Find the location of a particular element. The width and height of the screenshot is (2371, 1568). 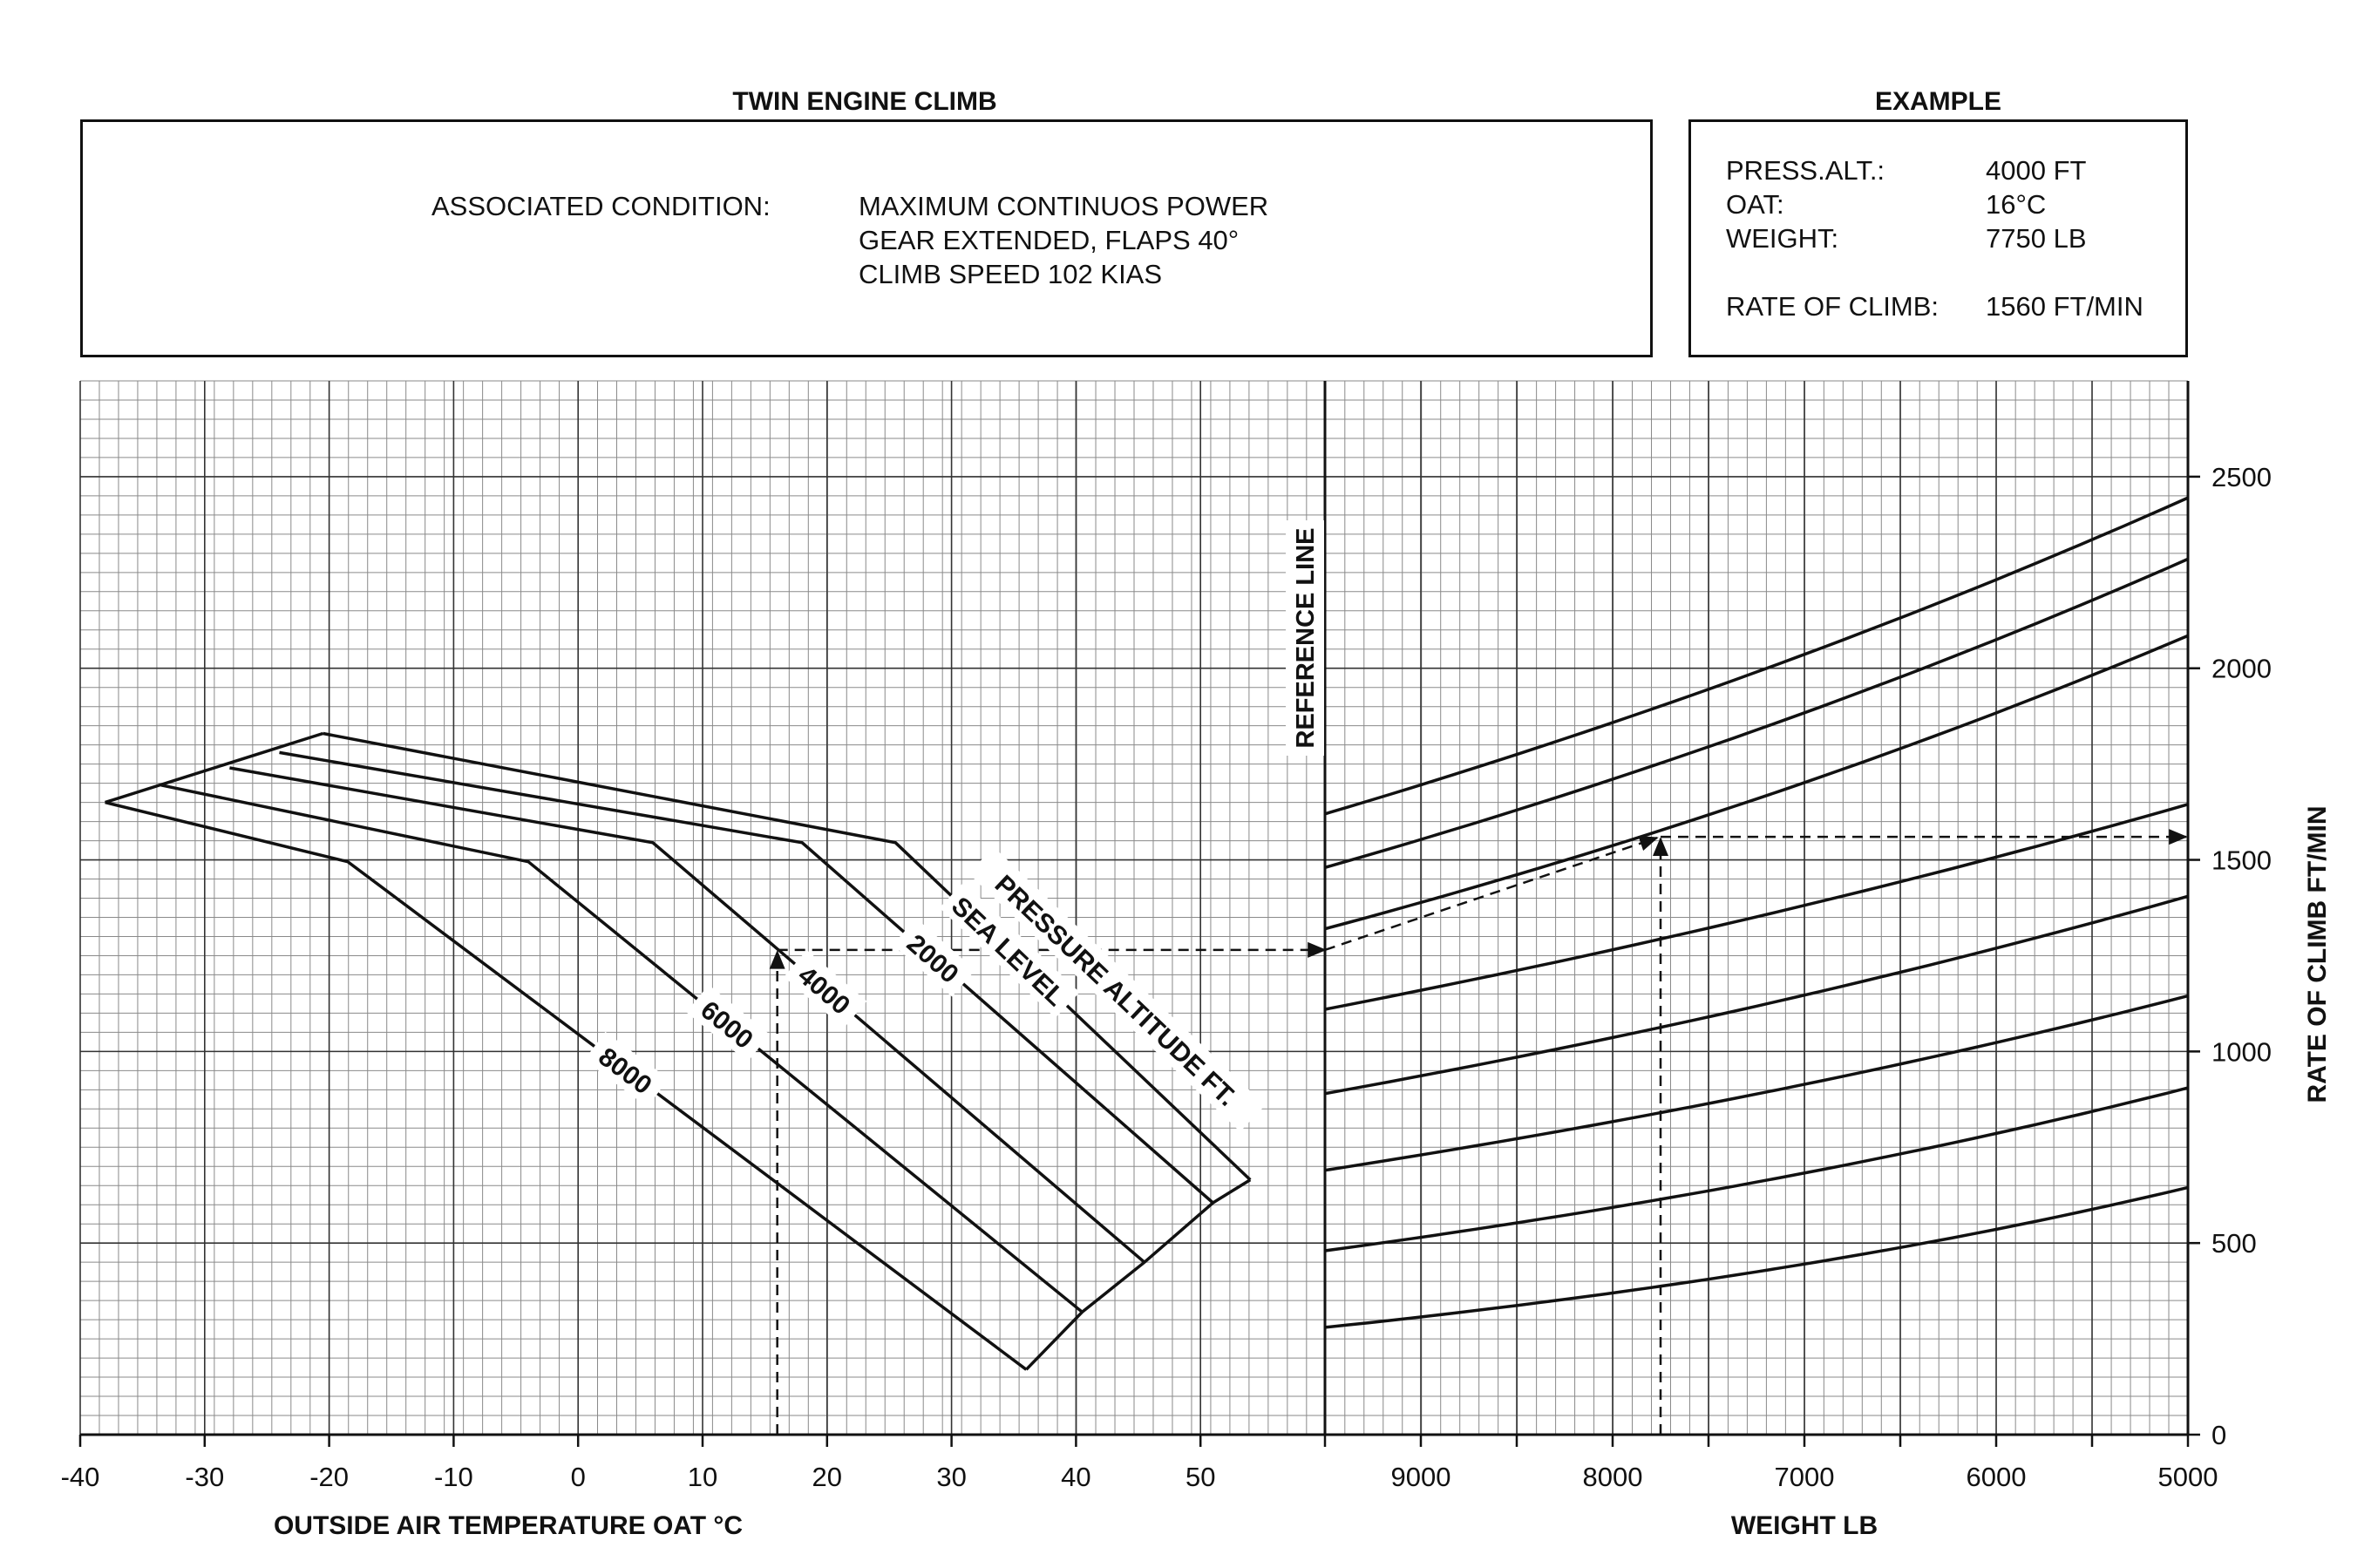

reference-line-label-bg is located at coordinates (1305, 638).